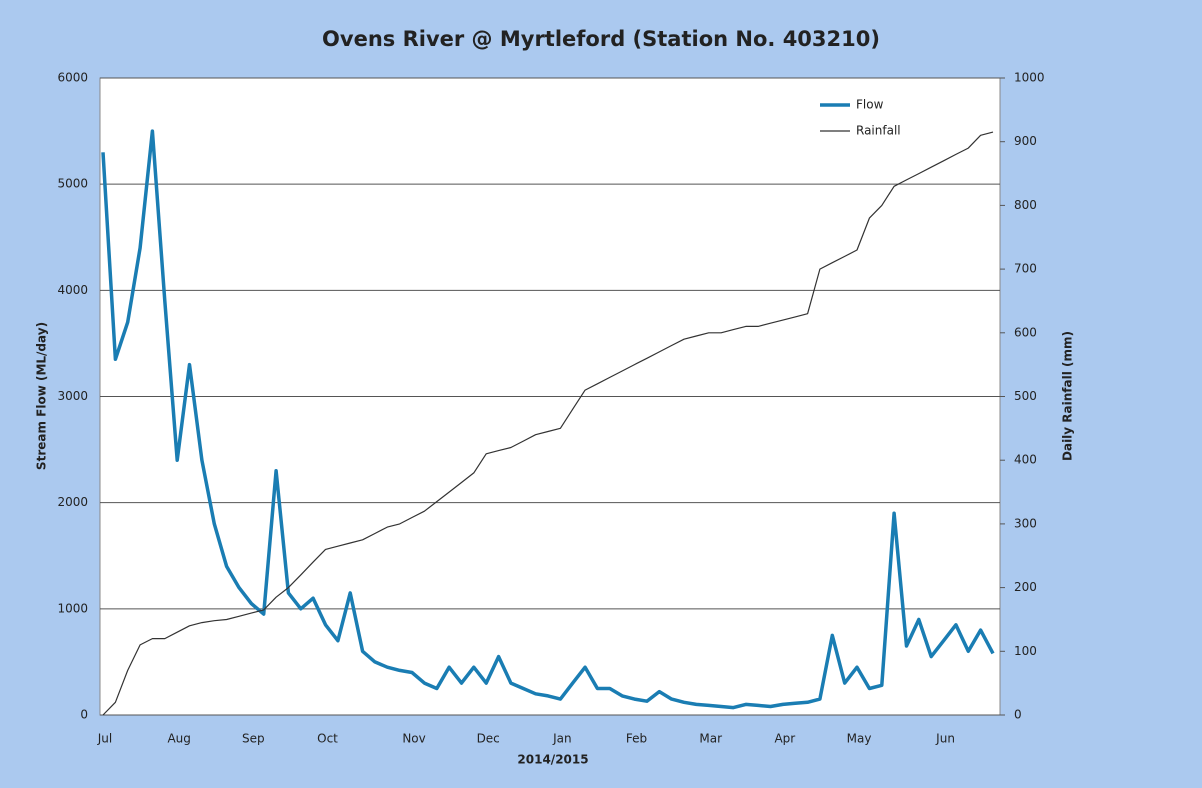 This screenshot has width=1202, height=788. What do you see at coordinates (636, 739) in the screenshot?
I see `x-tick-label: Feb` at bounding box center [636, 739].